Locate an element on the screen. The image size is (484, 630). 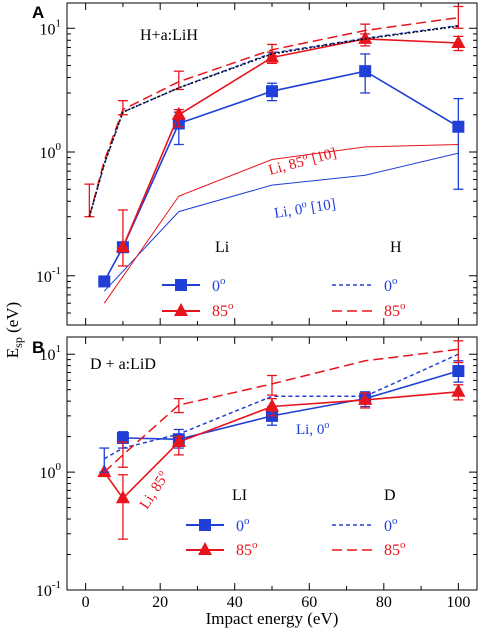
legend-a-h0-label: 0o is located at coordinates (391, 285).